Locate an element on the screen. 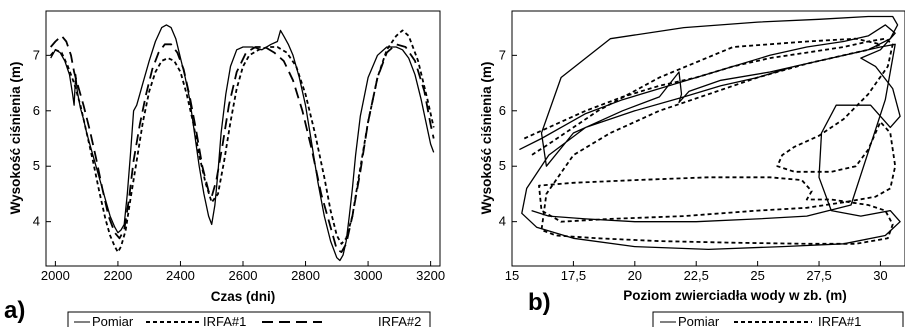 The height and width of the screenshot is (327, 905). legend-a: Pomiar IRFA#1 IRFA#2 is located at coordinates (249, 319).